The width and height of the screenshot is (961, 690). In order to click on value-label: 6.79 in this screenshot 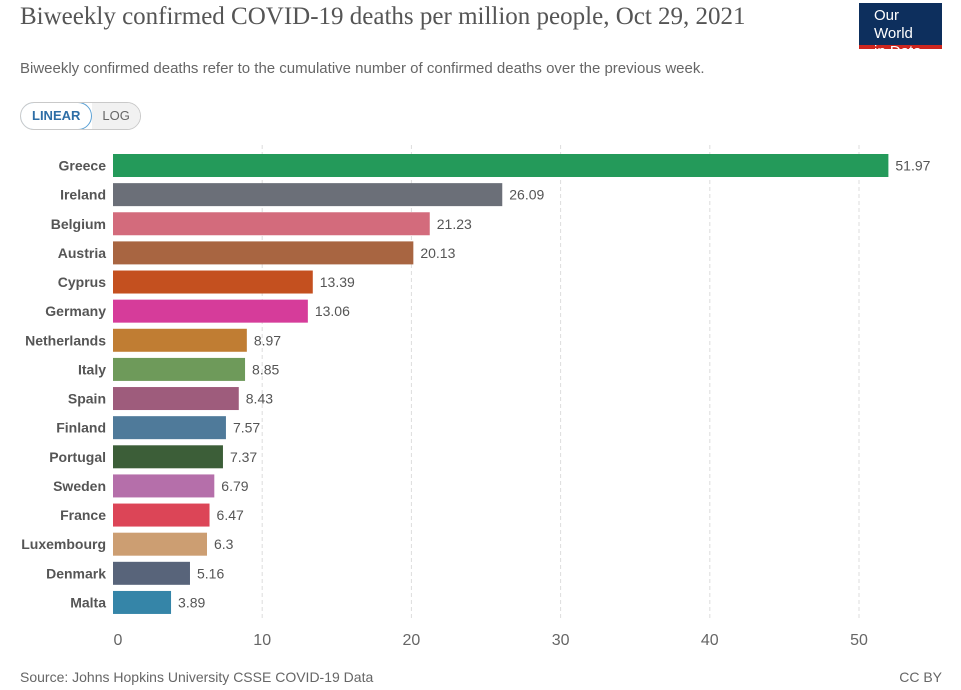, I will do `click(234, 486)`.